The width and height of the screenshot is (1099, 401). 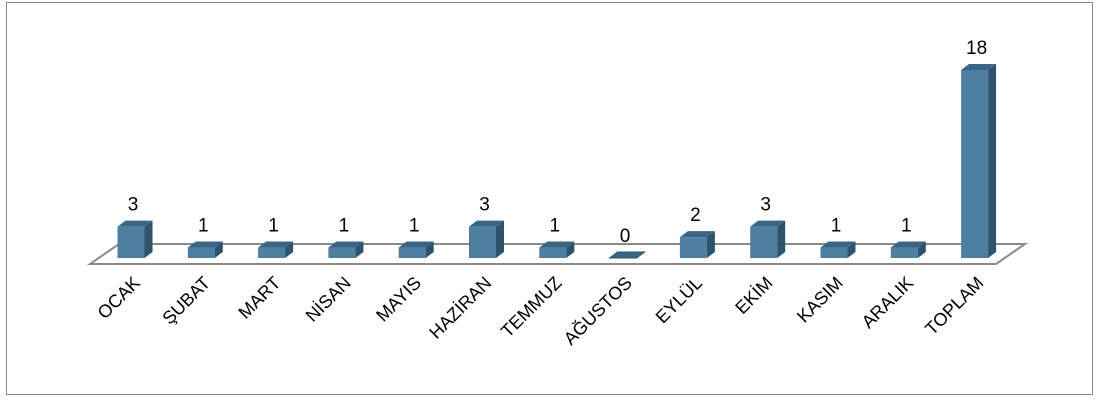 What do you see at coordinates (820, 300) in the screenshot?
I see `tick-label-kasim: KASIM` at bounding box center [820, 300].